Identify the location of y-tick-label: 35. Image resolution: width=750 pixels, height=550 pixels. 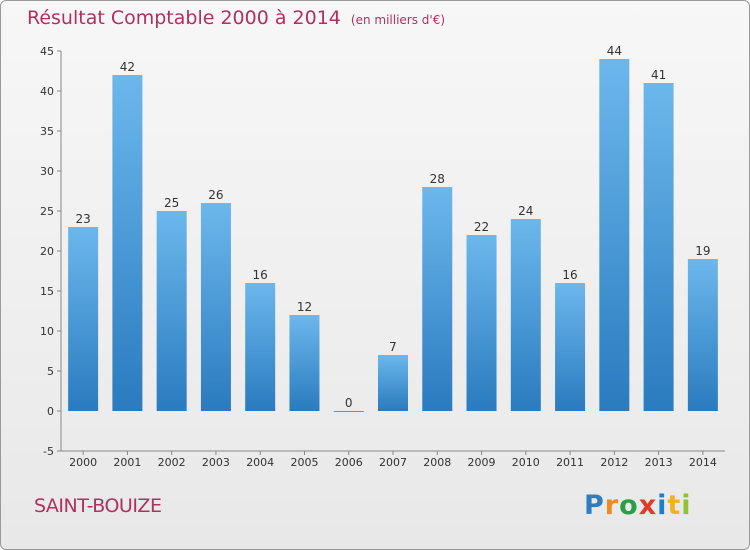
(47, 131).